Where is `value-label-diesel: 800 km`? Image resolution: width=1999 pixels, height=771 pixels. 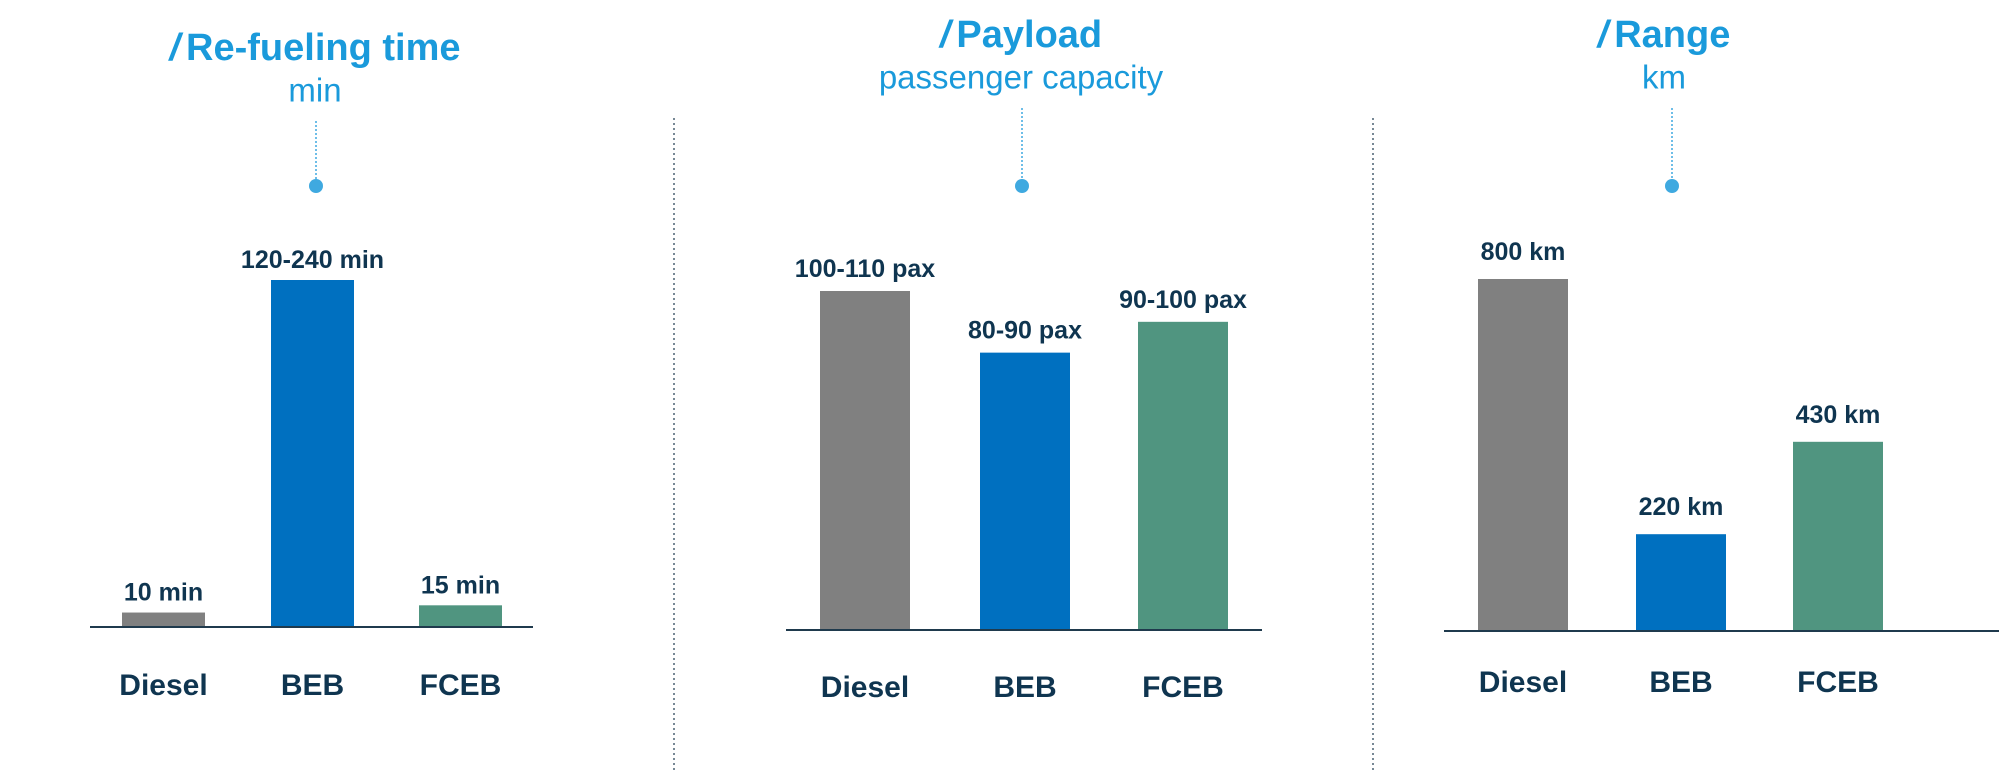 value-label-diesel: 800 km is located at coordinates (1523, 252).